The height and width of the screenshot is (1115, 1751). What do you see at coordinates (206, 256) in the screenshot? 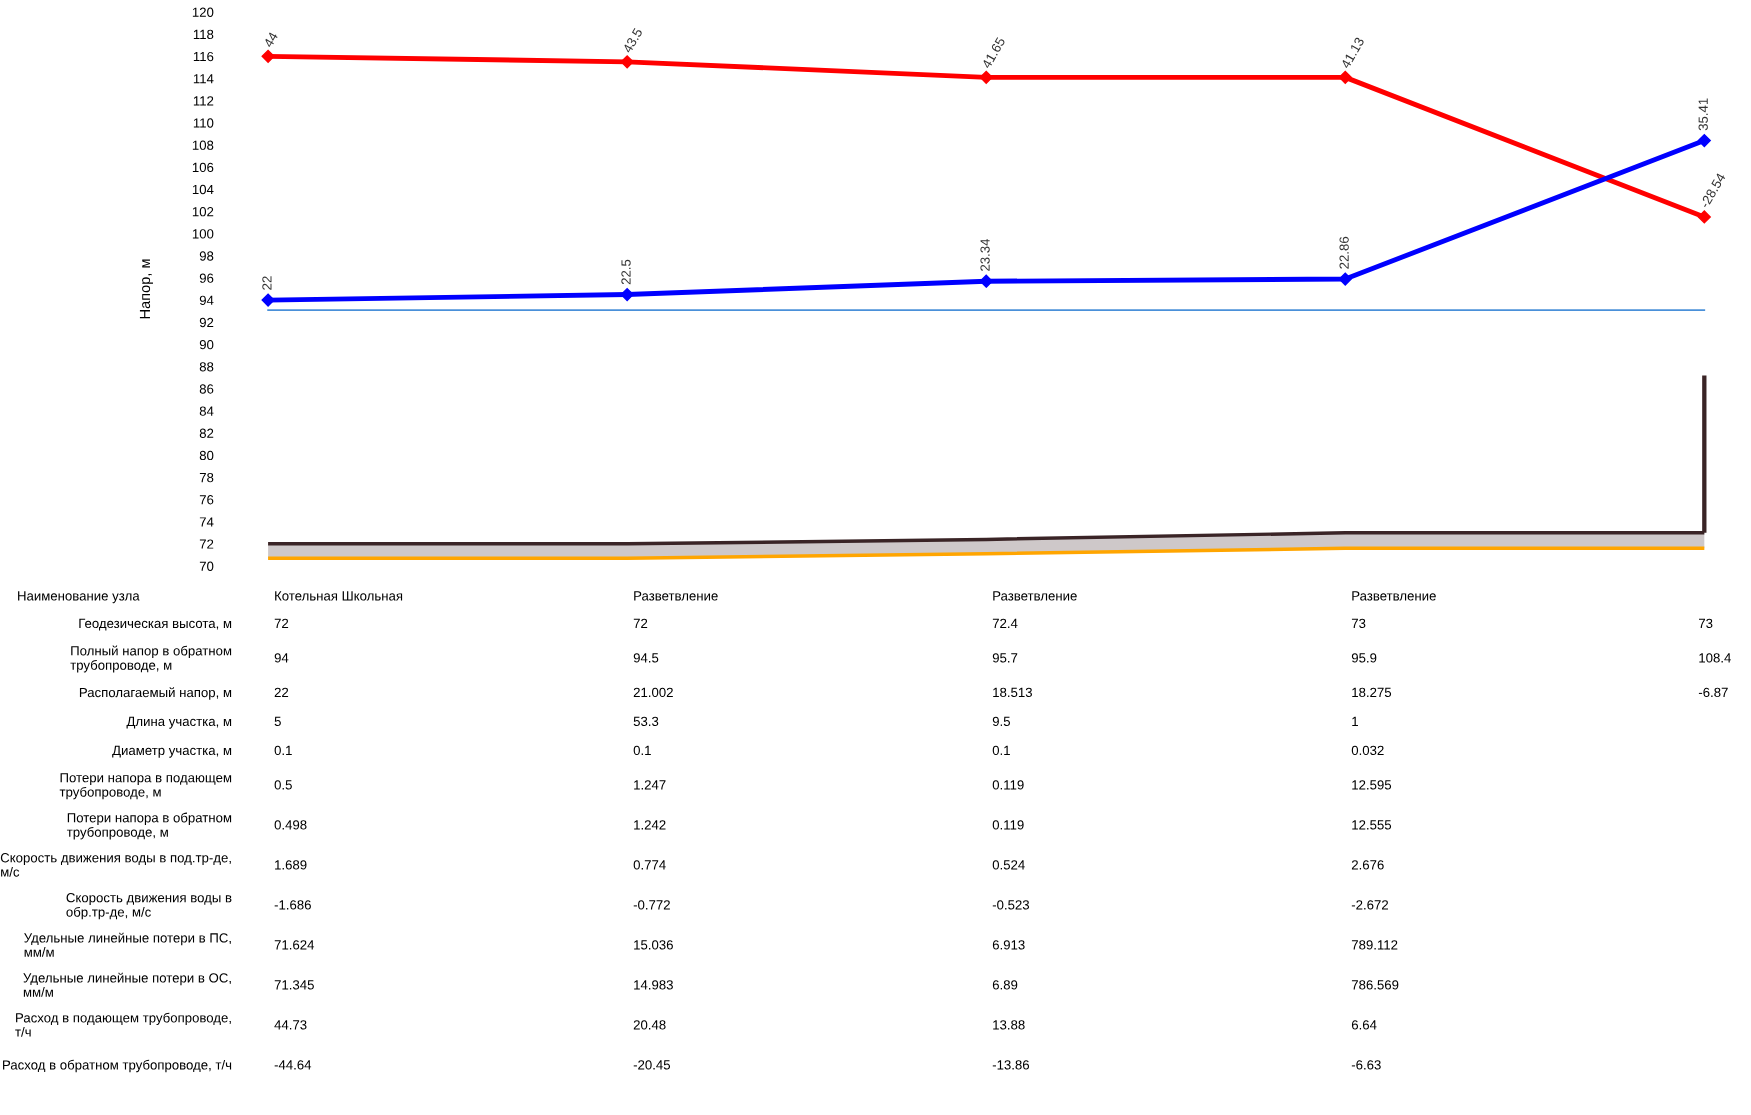
I see `y-tick-label: 98` at bounding box center [206, 256].